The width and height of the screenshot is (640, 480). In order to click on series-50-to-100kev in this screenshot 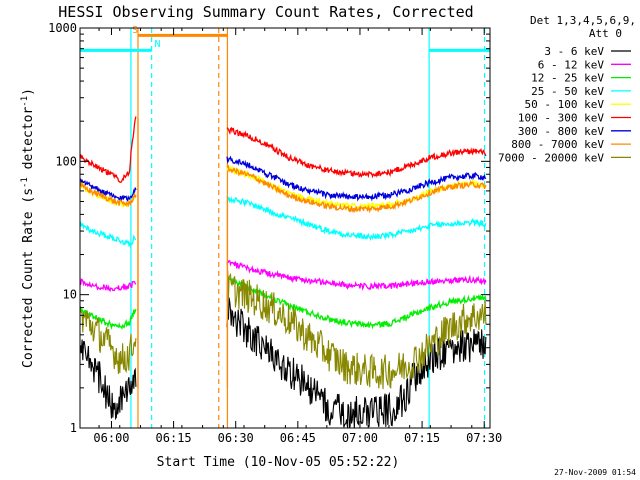, I will do `click(283, 188)`.